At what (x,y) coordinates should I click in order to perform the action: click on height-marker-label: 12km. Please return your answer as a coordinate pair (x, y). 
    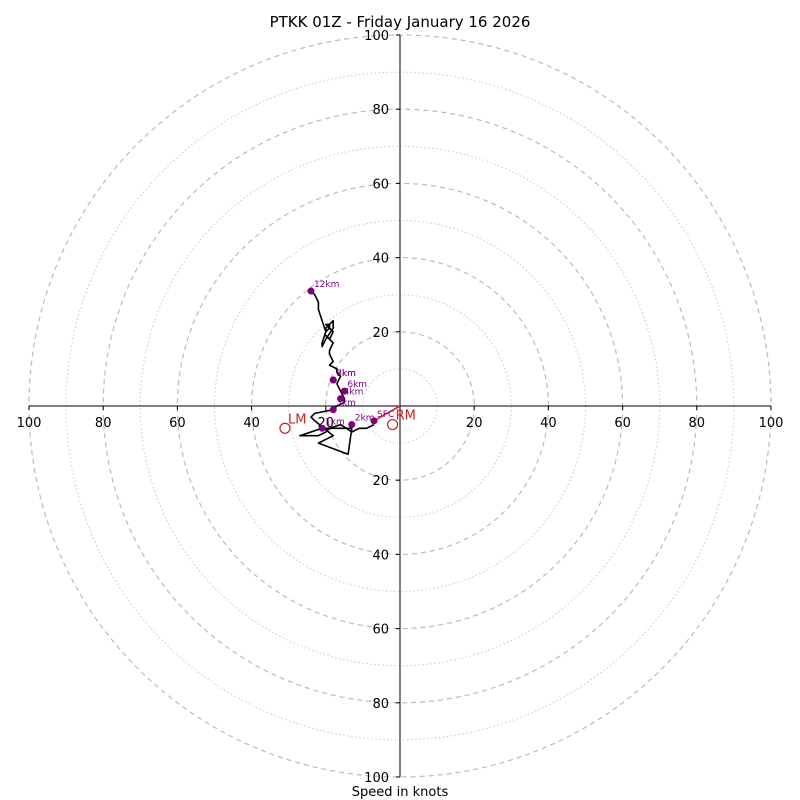
    Looking at the image, I should click on (326, 285).